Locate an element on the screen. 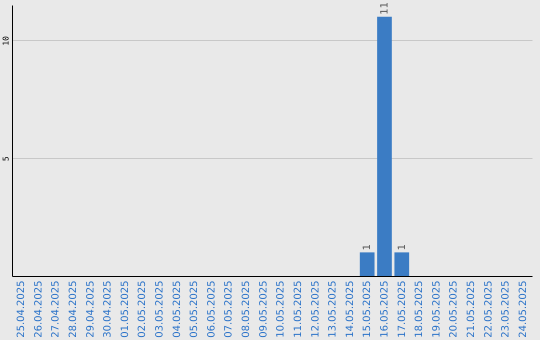 Image resolution: width=540 pixels, height=340 pixels. x-tick-label: 30.04.2025 is located at coordinates (108, 309).